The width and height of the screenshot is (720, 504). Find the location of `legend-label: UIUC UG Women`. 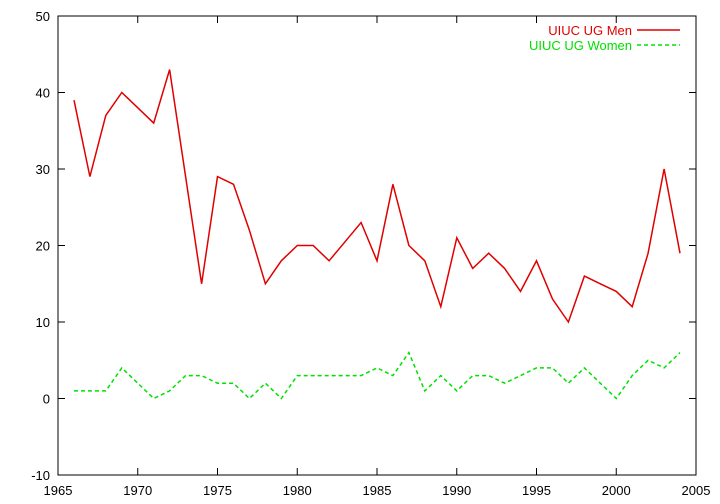

legend-label: UIUC UG Women is located at coordinates (580, 45).